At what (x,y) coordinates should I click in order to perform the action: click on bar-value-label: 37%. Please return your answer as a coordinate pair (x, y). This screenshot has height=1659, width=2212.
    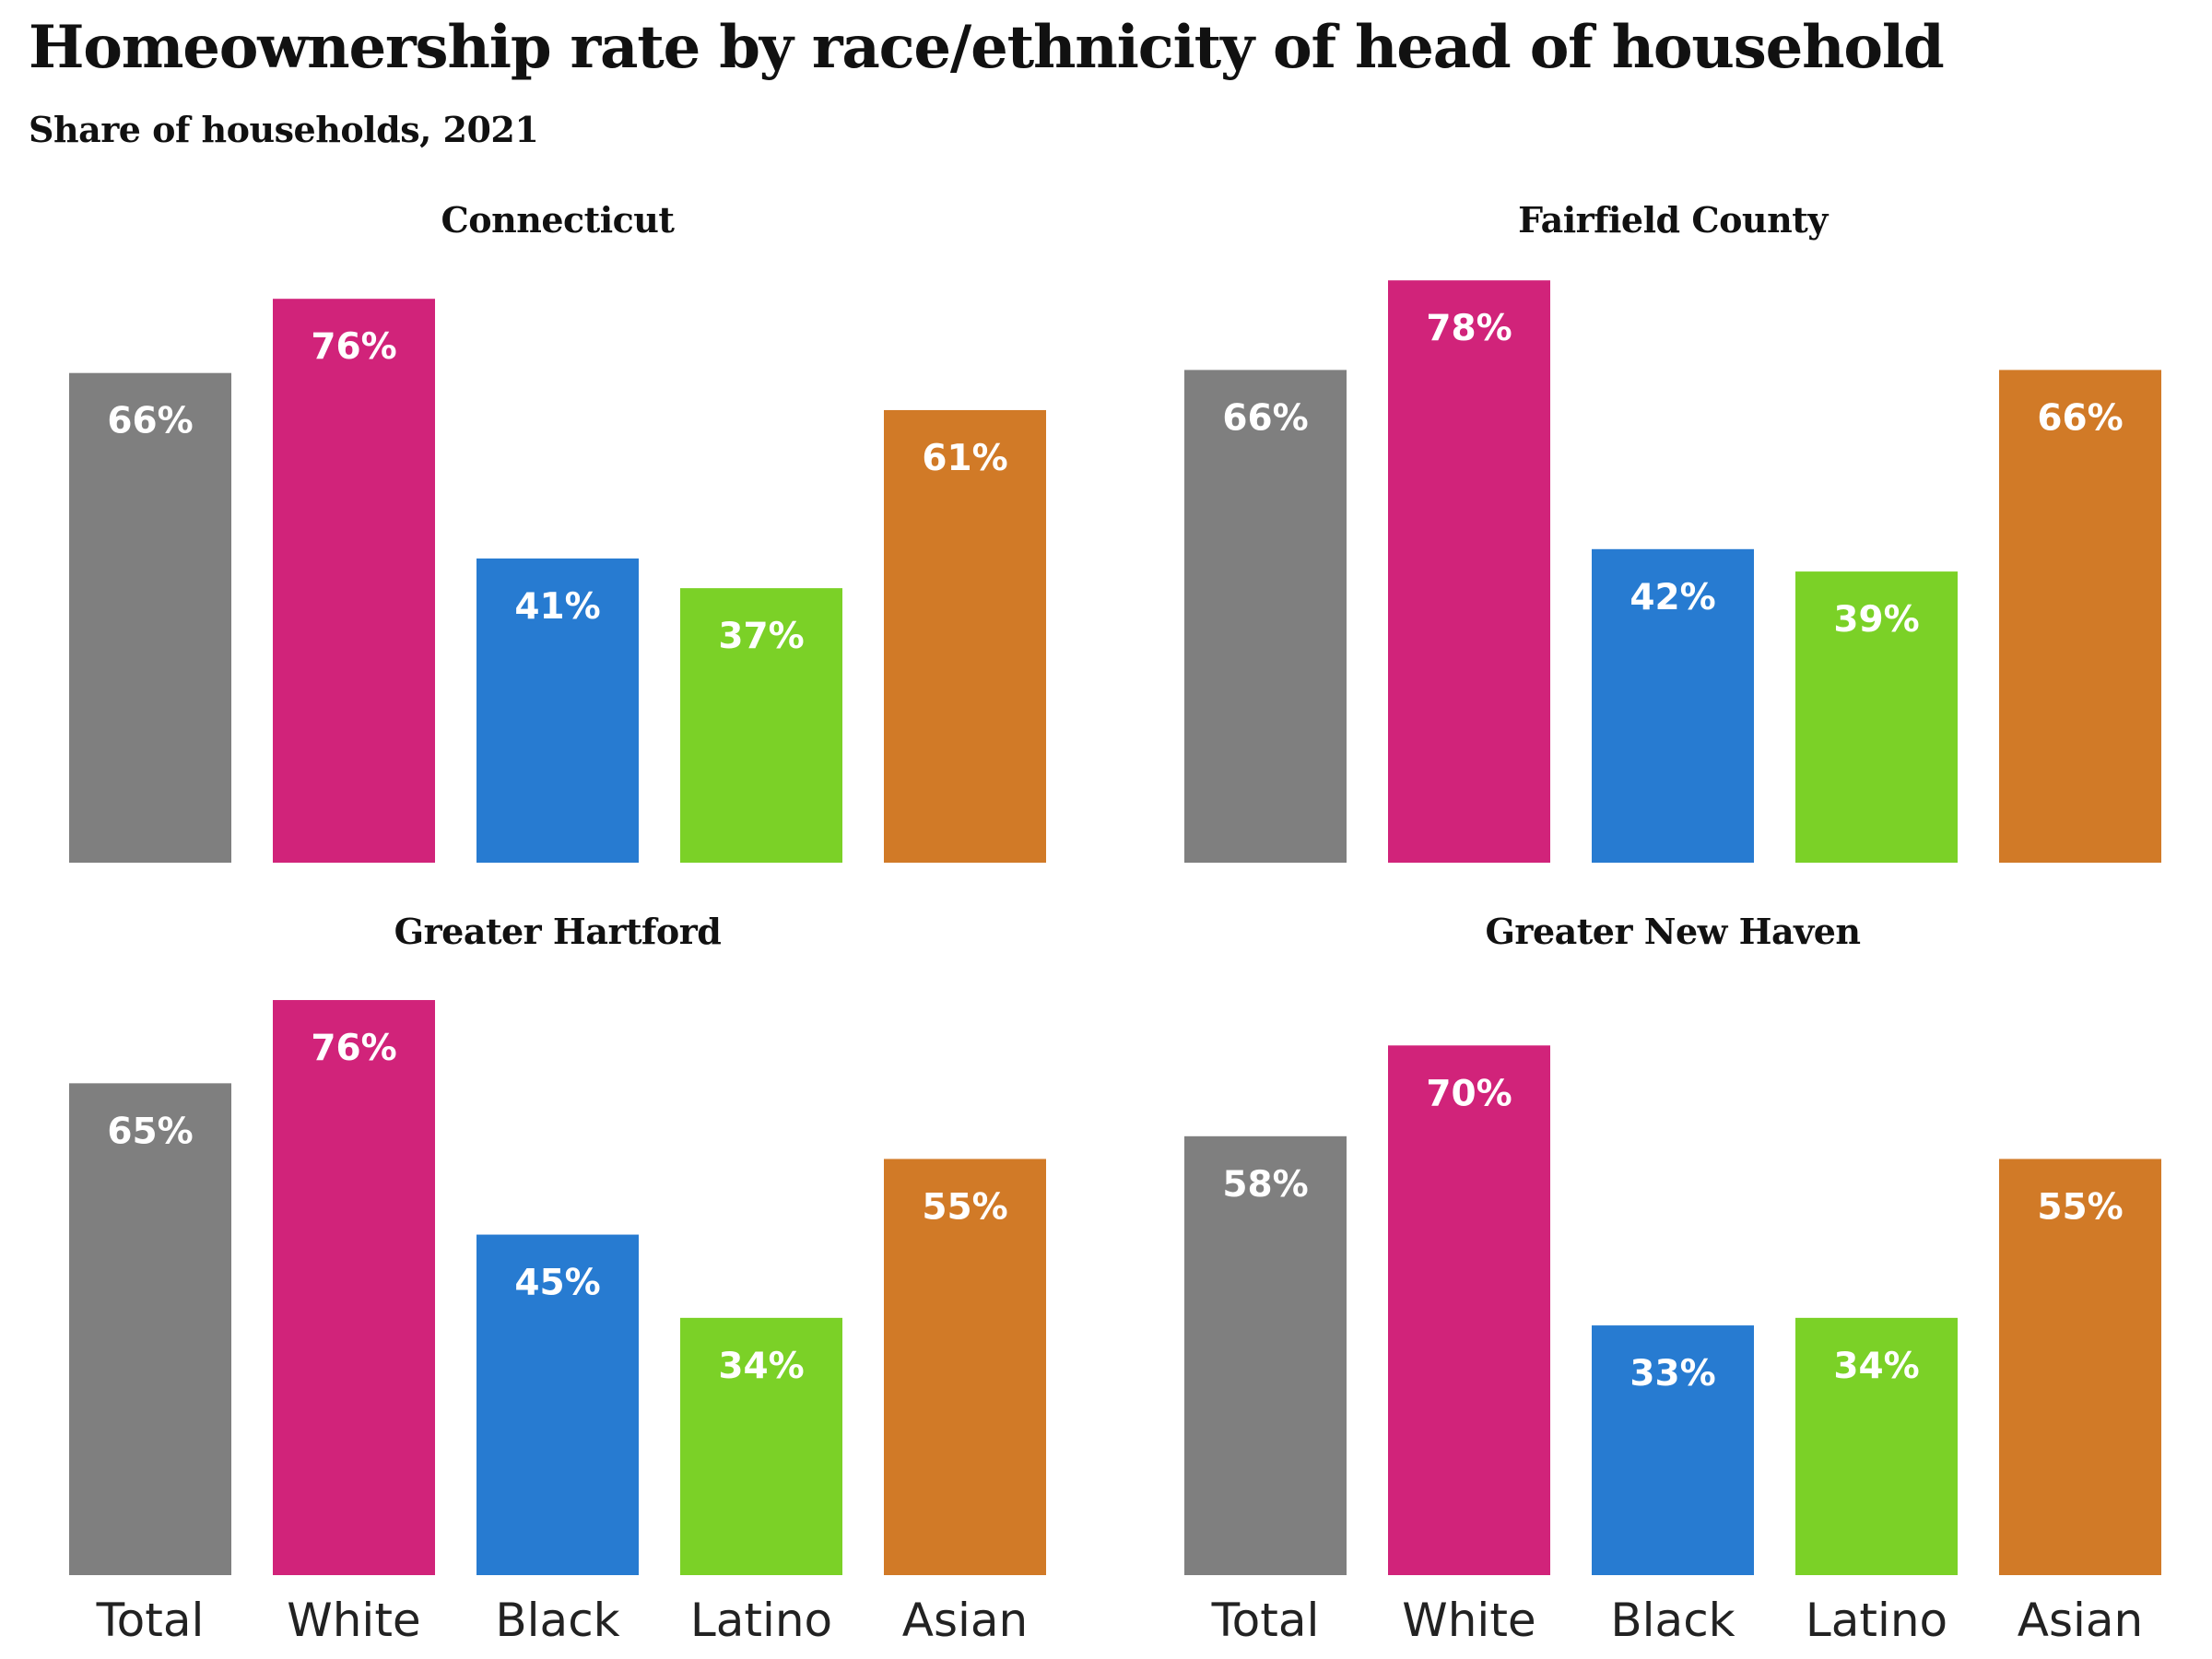
    Looking at the image, I should click on (761, 636).